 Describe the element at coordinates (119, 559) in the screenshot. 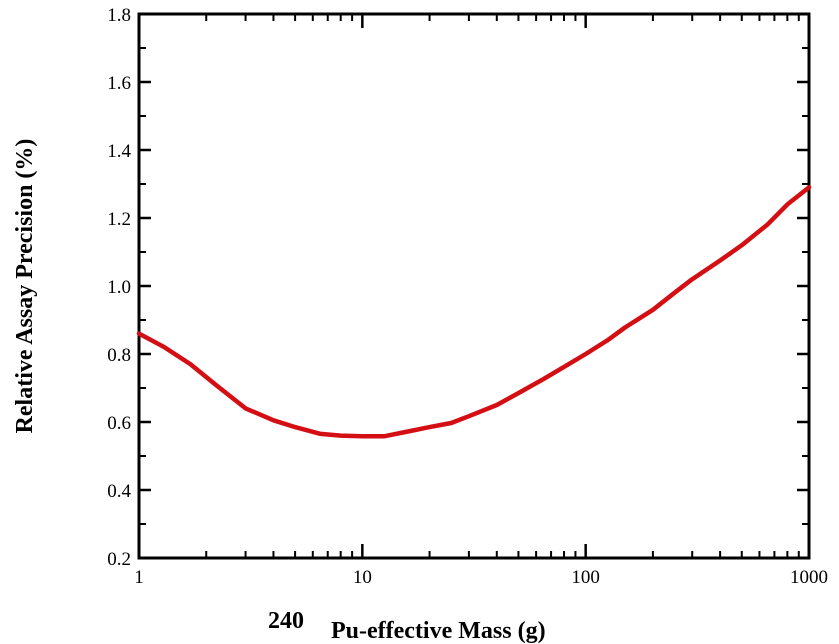

I see `y-tick-label: 0.2` at that location.